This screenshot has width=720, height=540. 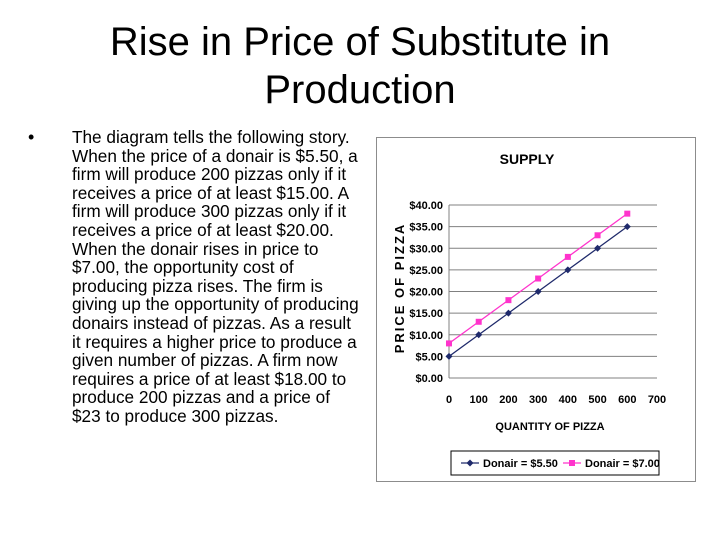 I want to click on x-tick-label: 500, so click(x=597, y=400).